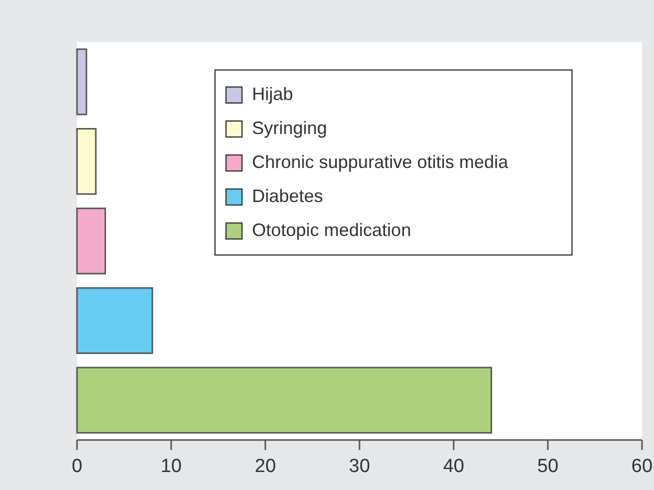  I want to click on x-tick-label: 10, so click(171, 466).